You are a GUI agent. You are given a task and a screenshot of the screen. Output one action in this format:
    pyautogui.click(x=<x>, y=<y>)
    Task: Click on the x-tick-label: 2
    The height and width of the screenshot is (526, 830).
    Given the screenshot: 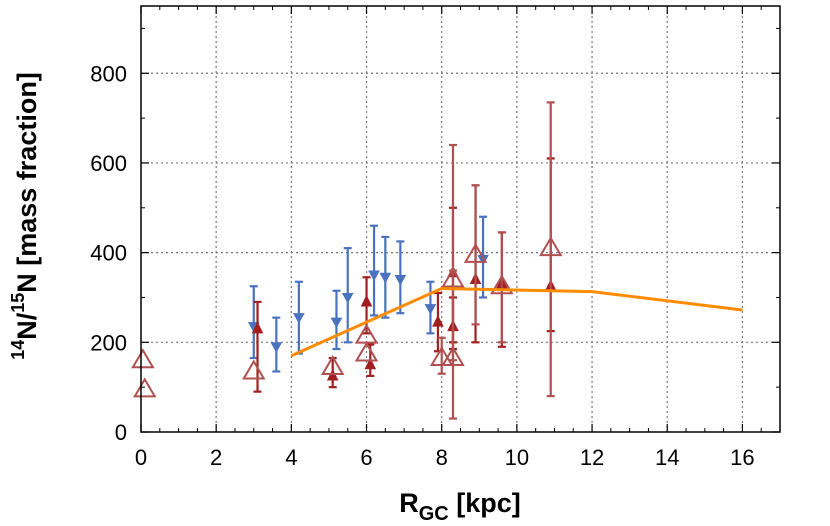 What is the action you would take?
    pyautogui.click(x=216, y=457)
    